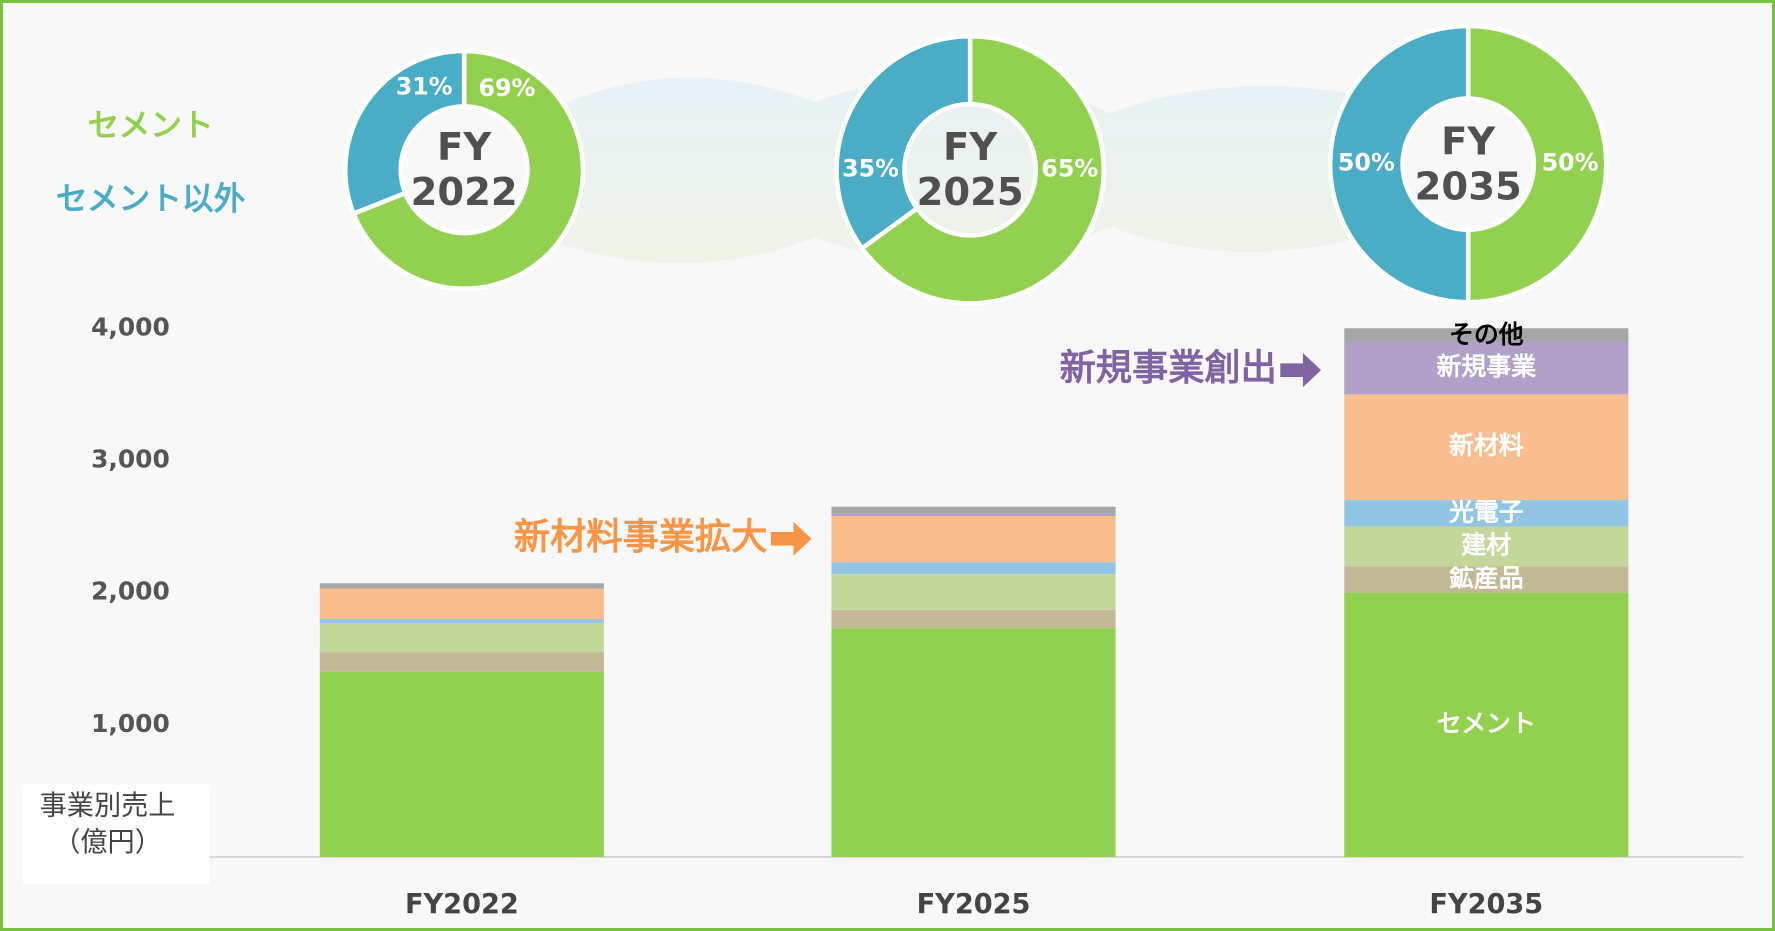 This screenshot has width=1775, height=931. Describe the element at coordinates (462, 904) in the screenshot. I see `x-tick-label: FY2022` at that location.